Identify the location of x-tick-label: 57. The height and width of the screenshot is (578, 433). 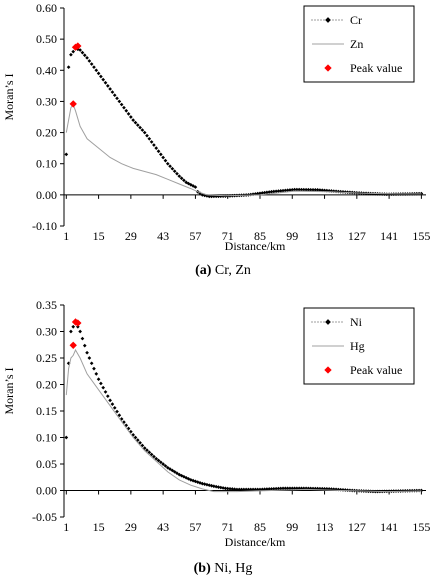
(195, 236).